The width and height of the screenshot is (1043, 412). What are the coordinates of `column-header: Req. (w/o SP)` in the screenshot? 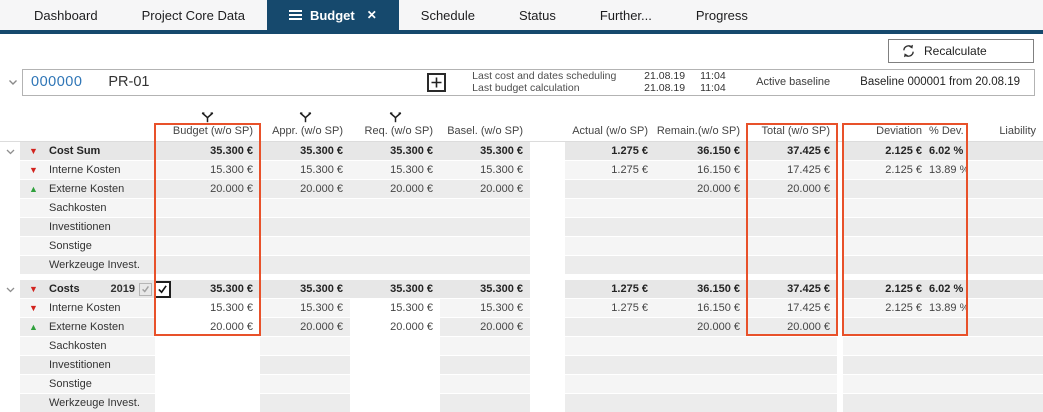 It's located at (398, 131).